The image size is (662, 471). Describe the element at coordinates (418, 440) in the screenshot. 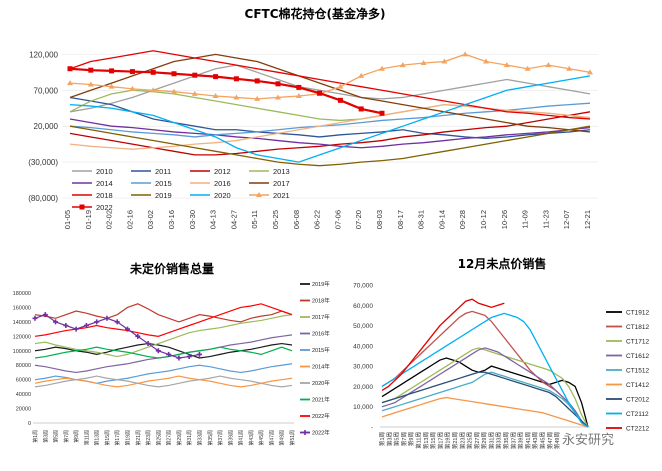

I see `dec-unpriced-x-tick: 第11周` at that location.